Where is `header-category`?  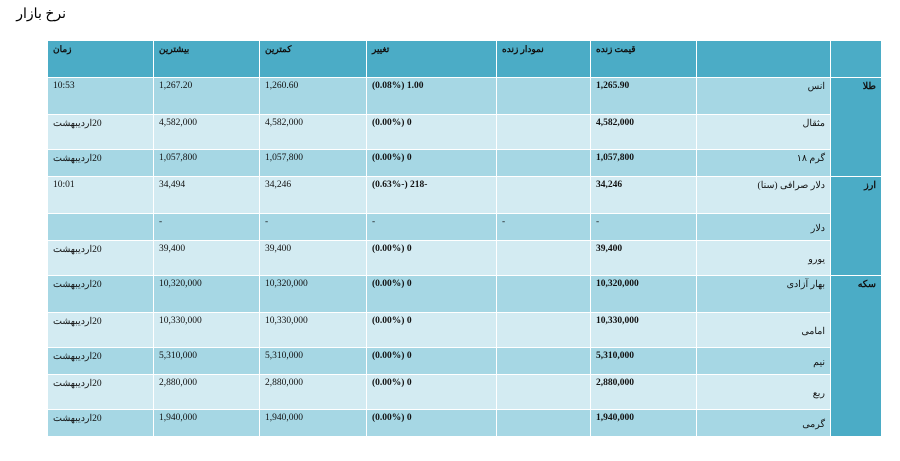
header-category is located at coordinates (856, 59).